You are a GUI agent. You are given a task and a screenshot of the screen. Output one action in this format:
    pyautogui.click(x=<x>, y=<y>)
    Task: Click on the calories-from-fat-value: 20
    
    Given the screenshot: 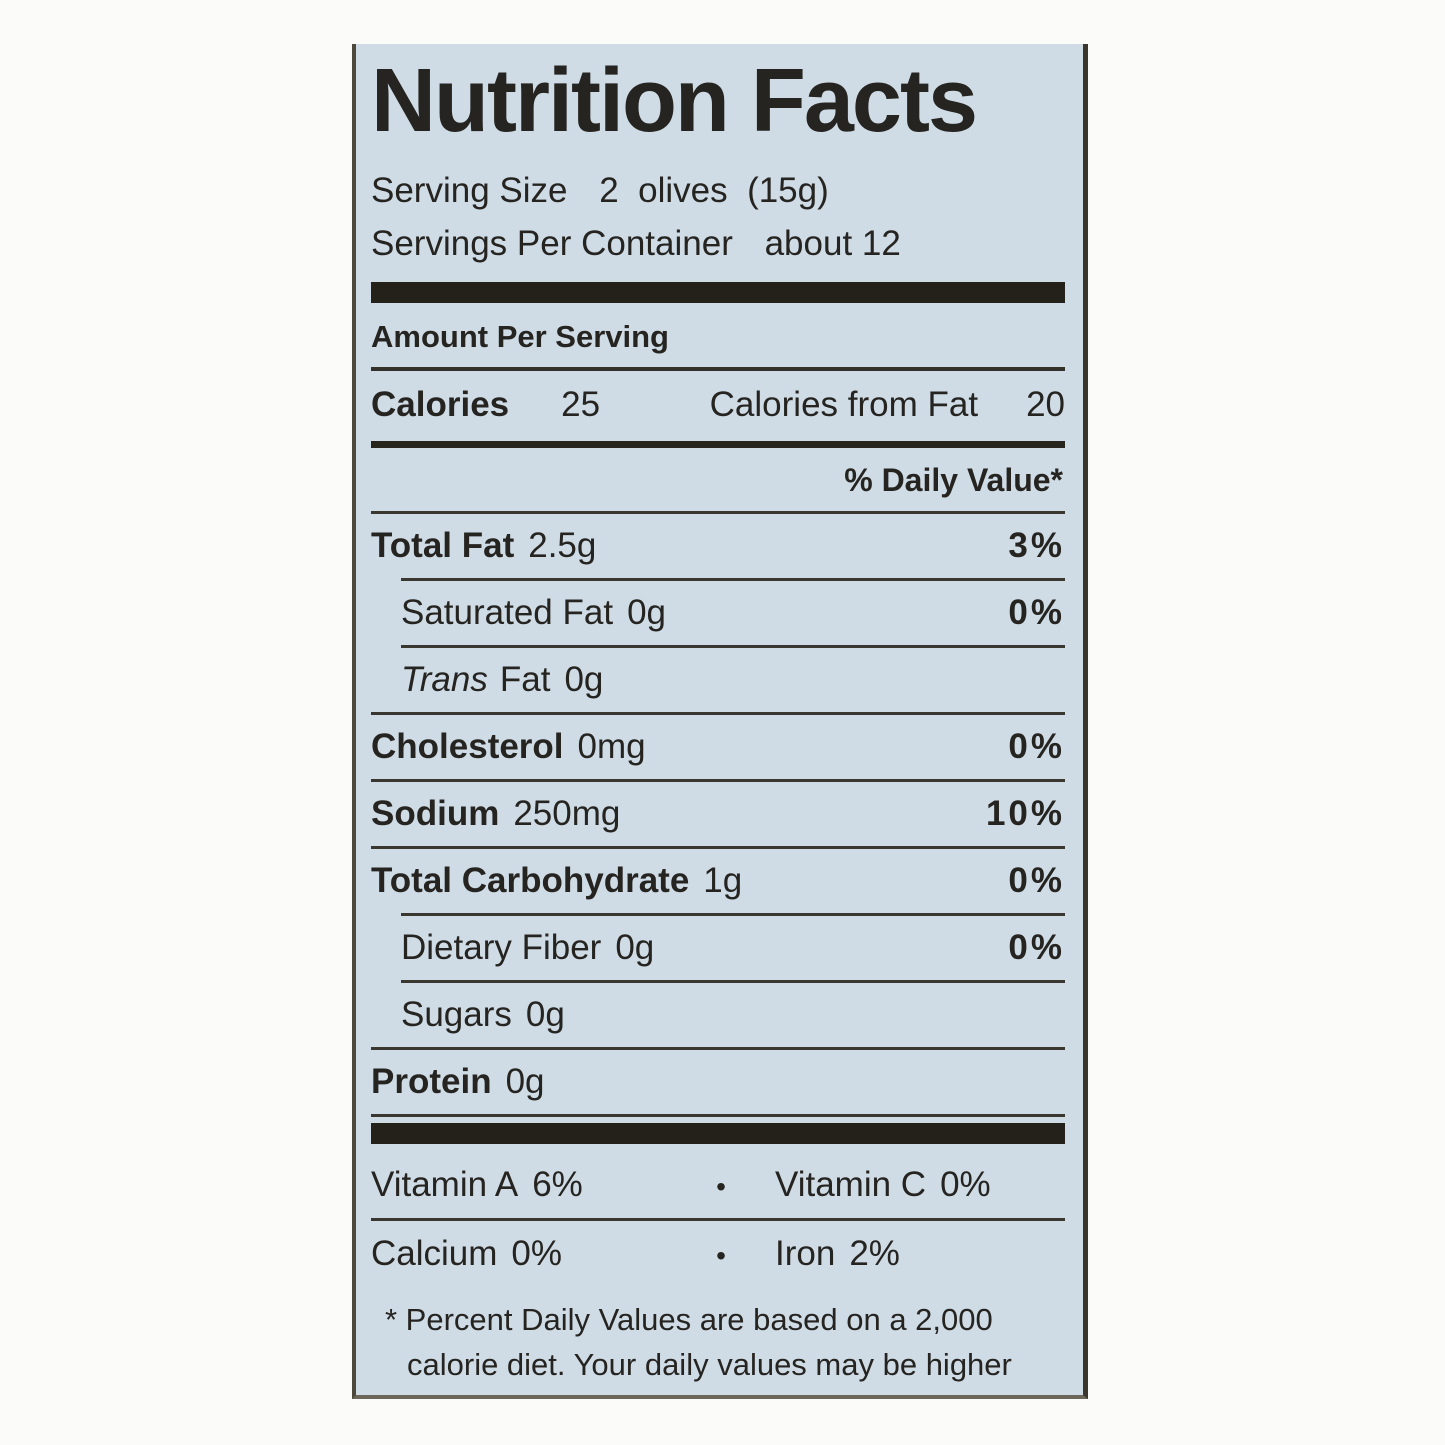 What is the action you would take?
    pyautogui.click(x=1045, y=404)
    